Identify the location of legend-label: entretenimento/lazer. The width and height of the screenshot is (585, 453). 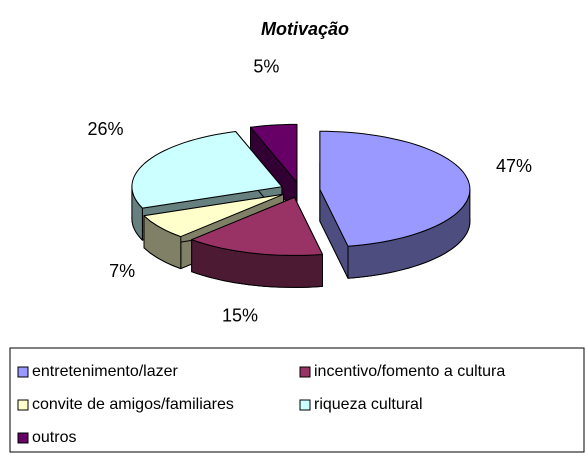
(105, 371).